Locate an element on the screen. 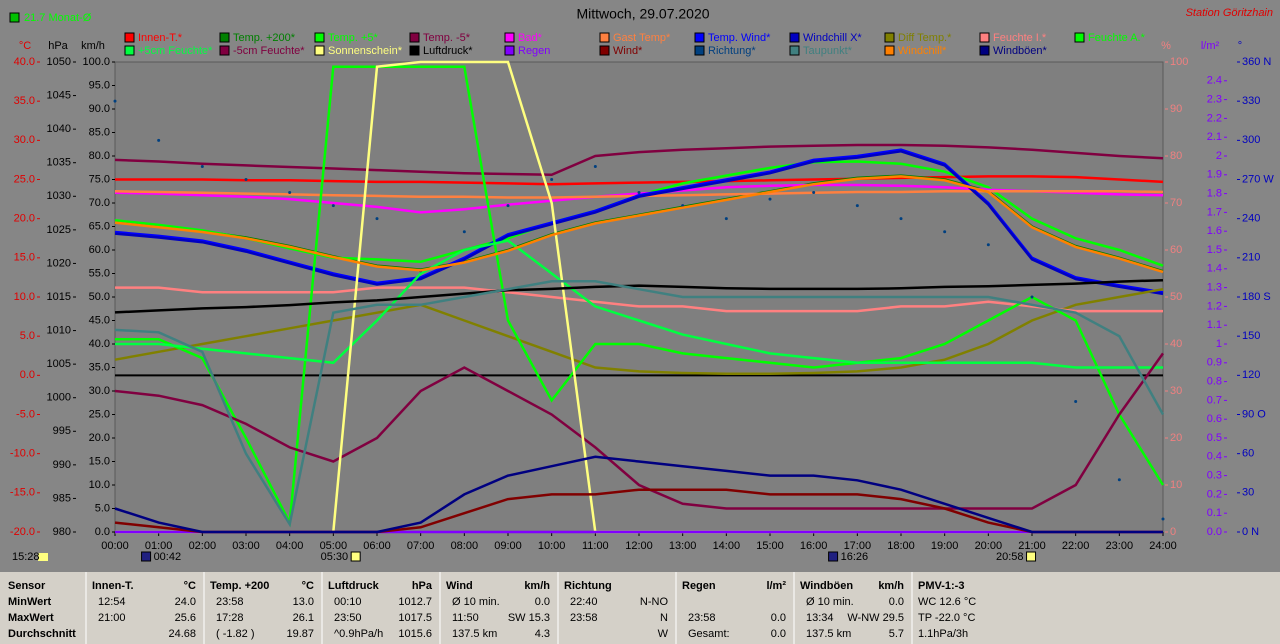 Image resolution: width=1280 pixels, height=644 pixels. y-tick-label: 5.0 is located at coordinates (102, 508).